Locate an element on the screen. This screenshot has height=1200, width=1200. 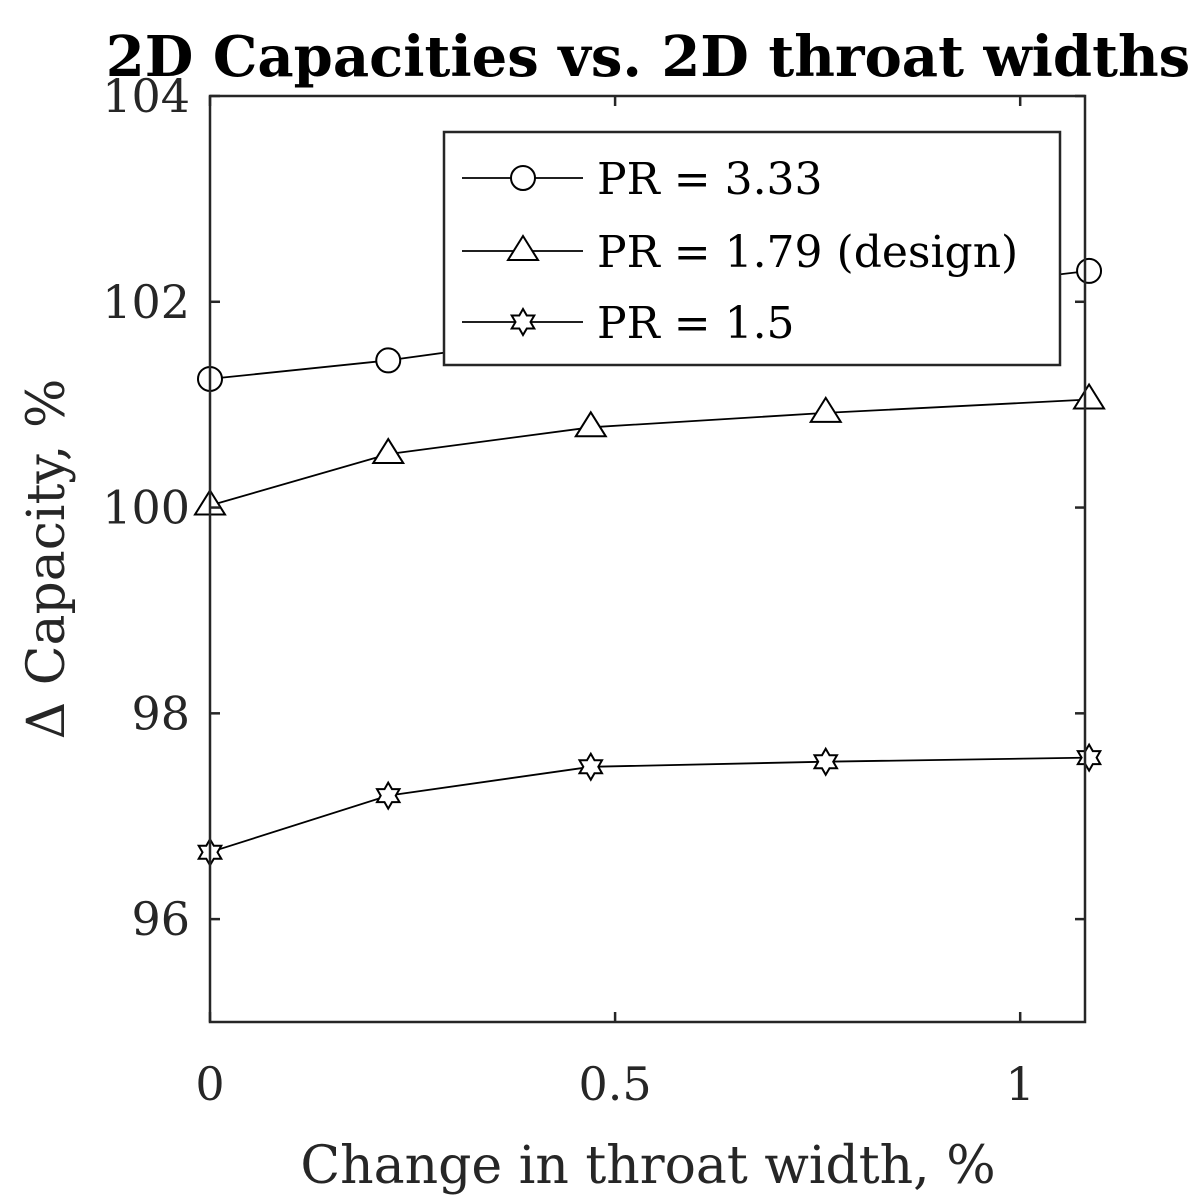
x-tick-label: 0.5 is located at coordinates (615, 1084).